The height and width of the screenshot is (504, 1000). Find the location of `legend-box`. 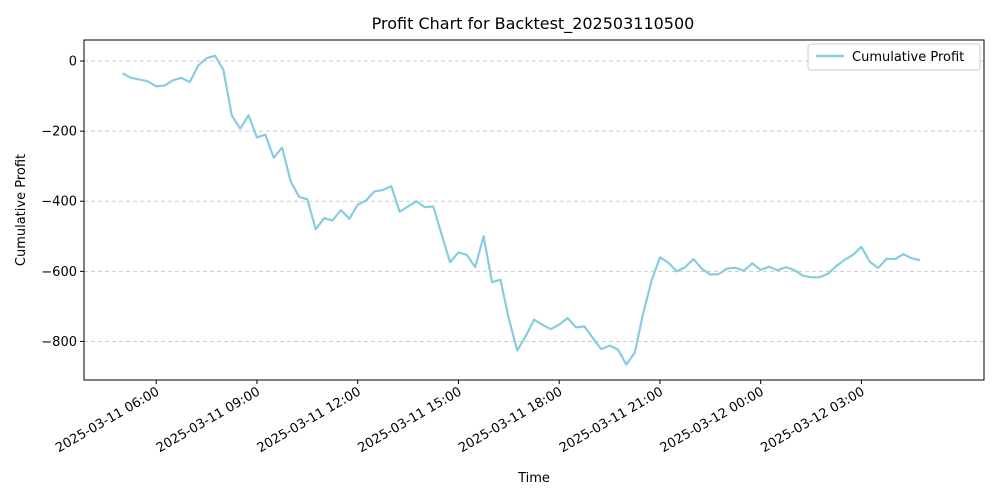

legend-box is located at coordinates (894, 57).